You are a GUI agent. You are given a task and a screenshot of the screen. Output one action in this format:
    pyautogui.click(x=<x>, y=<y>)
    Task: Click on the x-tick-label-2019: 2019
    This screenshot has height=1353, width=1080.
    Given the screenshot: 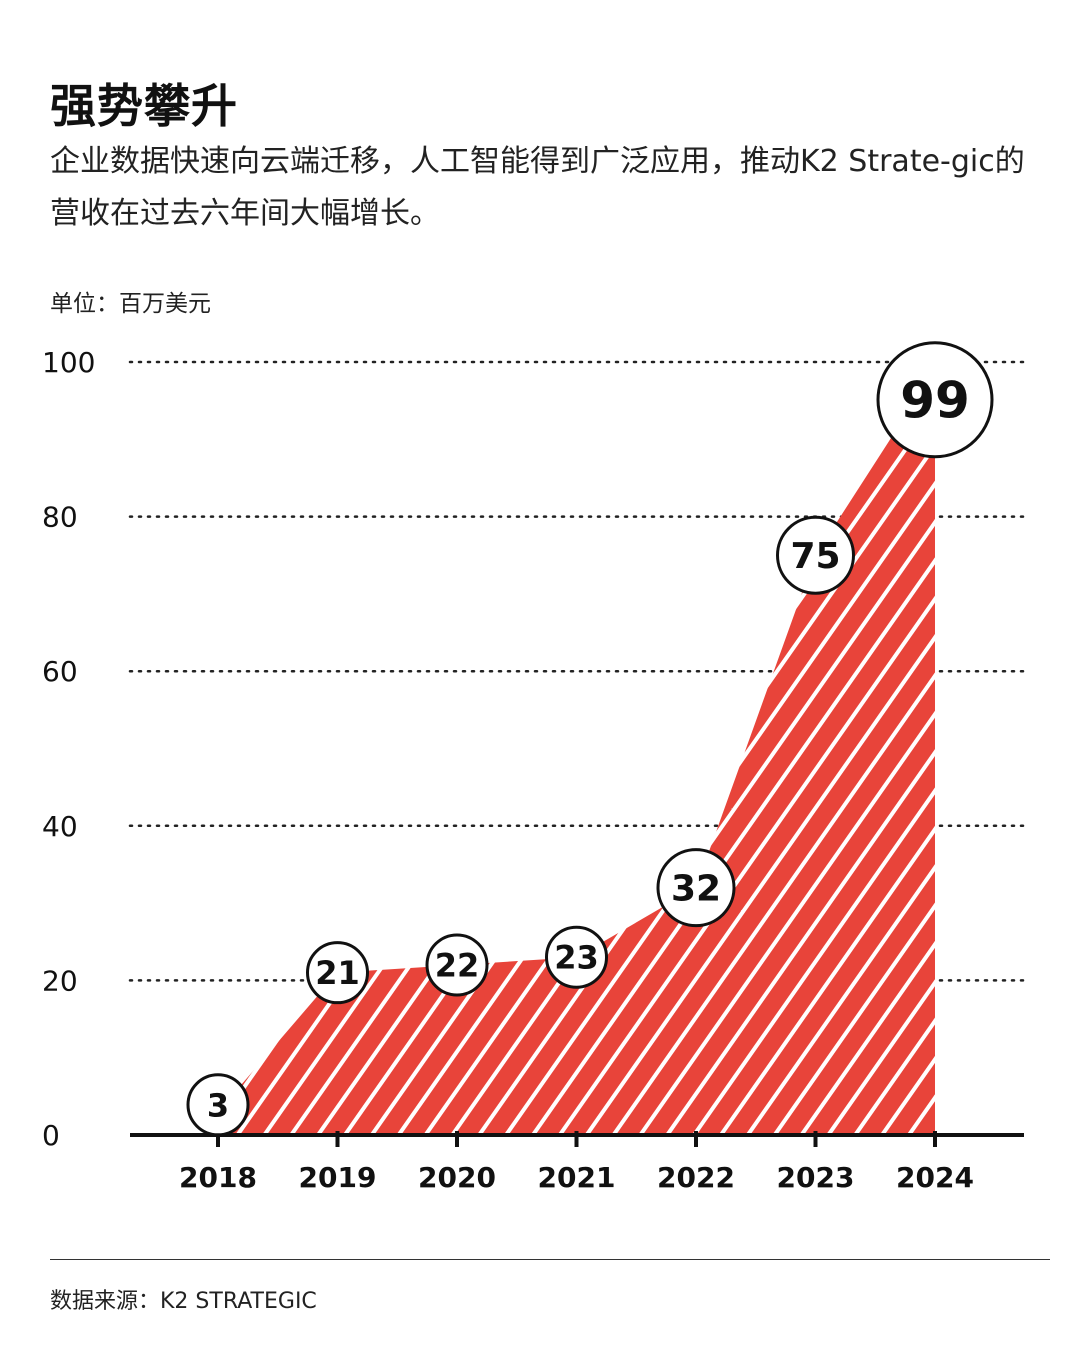 What is the action you would take?
    pyautogui.click(x=338, y=1177)
    